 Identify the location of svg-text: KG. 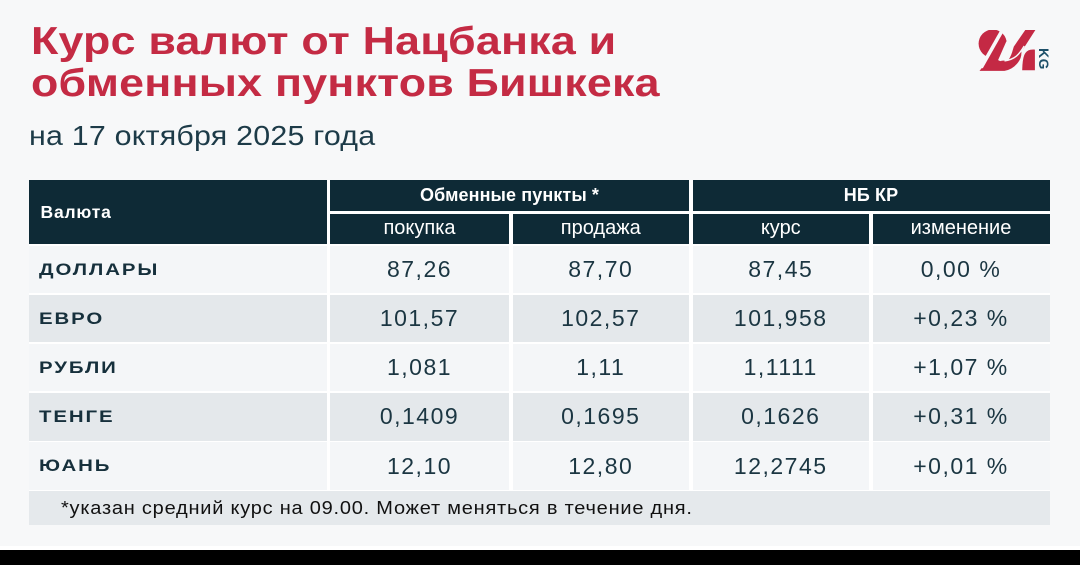
(1043, 59).